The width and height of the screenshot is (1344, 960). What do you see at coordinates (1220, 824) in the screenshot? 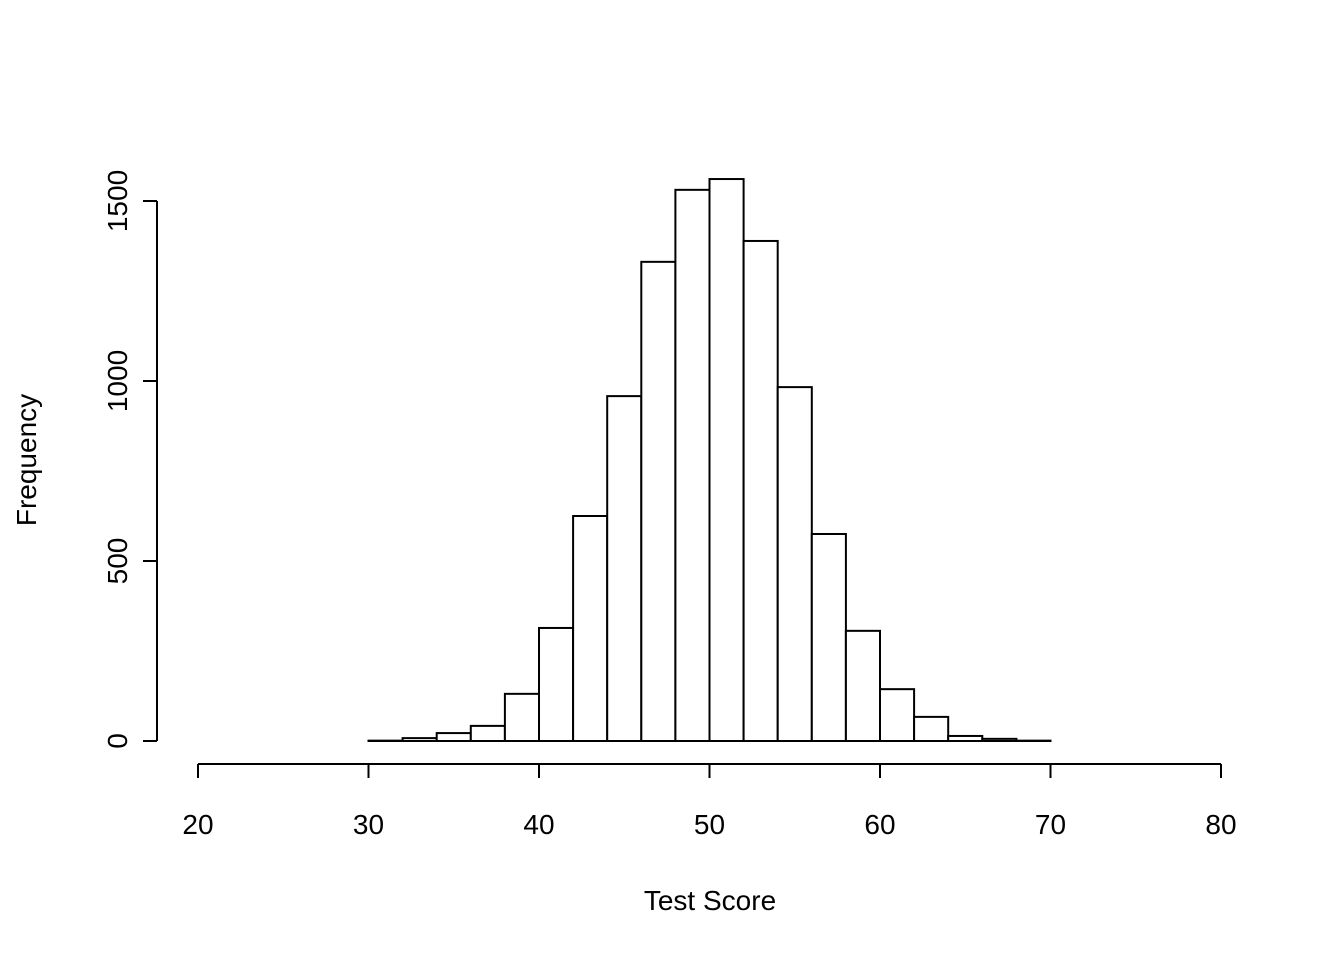
I see `x-tick-label: 80` at bounding box center [1220, 824].